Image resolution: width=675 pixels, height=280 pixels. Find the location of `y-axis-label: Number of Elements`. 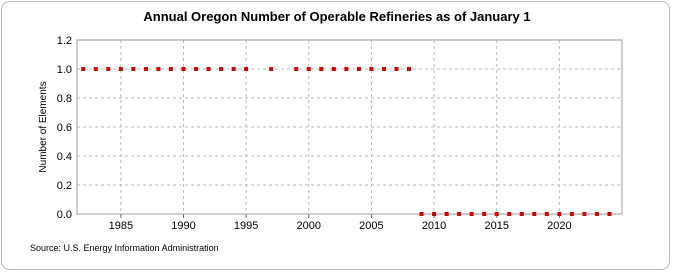

y-axis-label: Number of Elements is located at coordinates (43, 126).